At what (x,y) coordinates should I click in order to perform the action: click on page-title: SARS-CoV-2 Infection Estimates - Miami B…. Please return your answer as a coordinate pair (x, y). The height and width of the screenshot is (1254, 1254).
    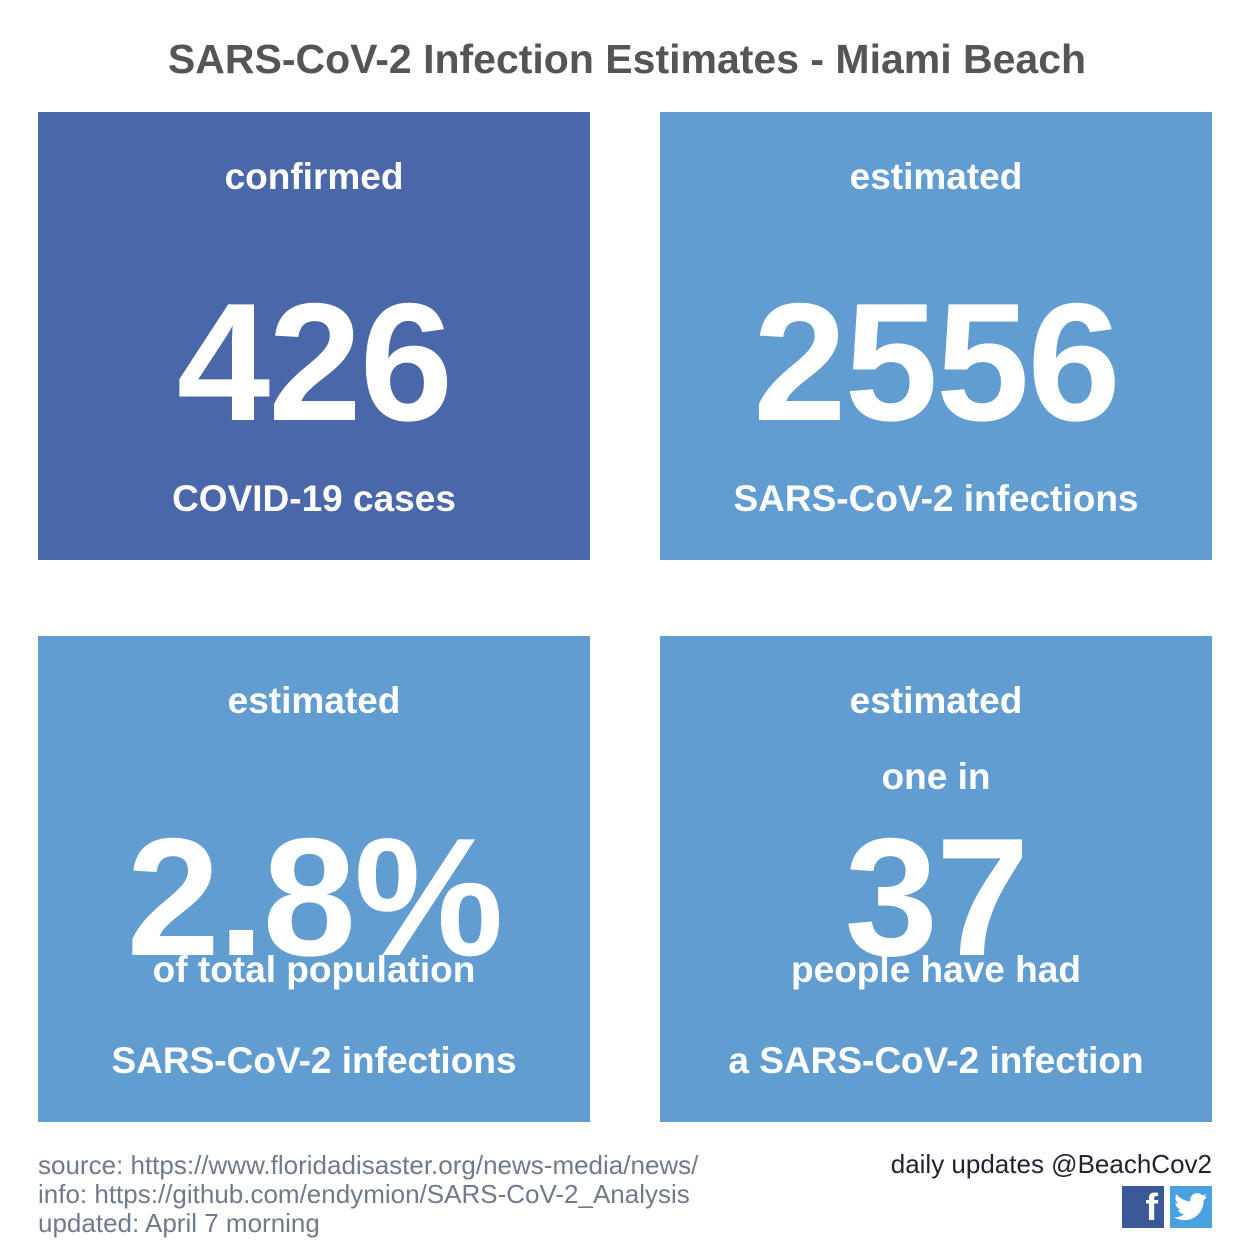
    Looking at the image, I should click on (627, 59).